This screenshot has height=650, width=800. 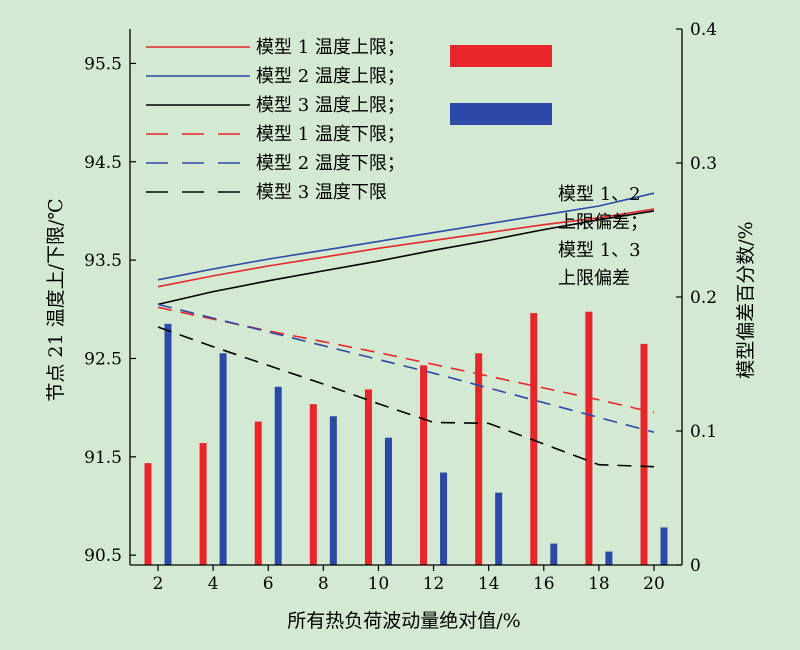 What do you see at coordinates (103, 359) in the screenshot?
I see `y-left-tick-label: 92.5` at bounding box center [103, 359].